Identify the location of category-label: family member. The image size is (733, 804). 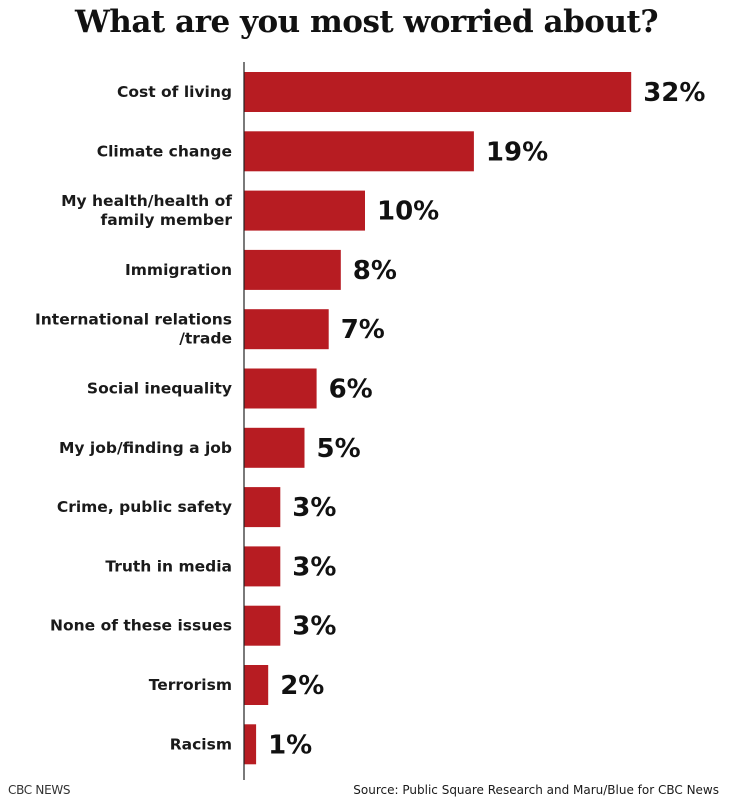
(166, 220).